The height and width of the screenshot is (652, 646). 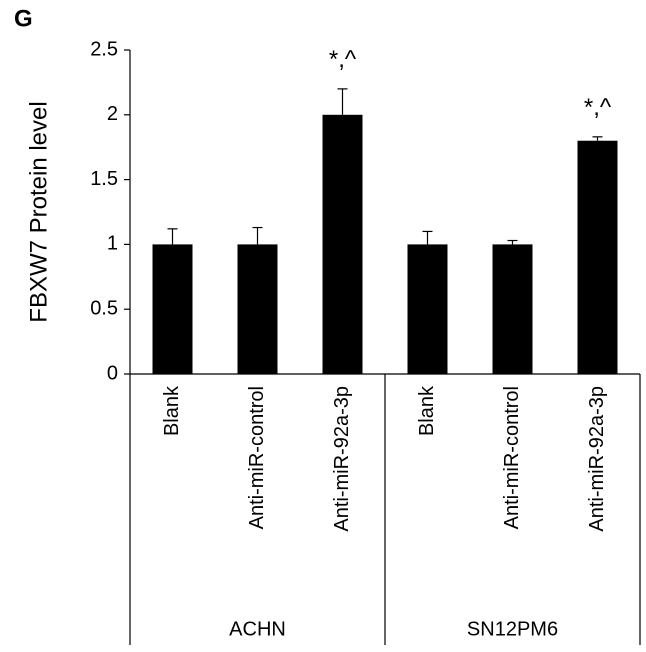 I want to click on y-tick-label: 2.5, so click(x=104, y=49).